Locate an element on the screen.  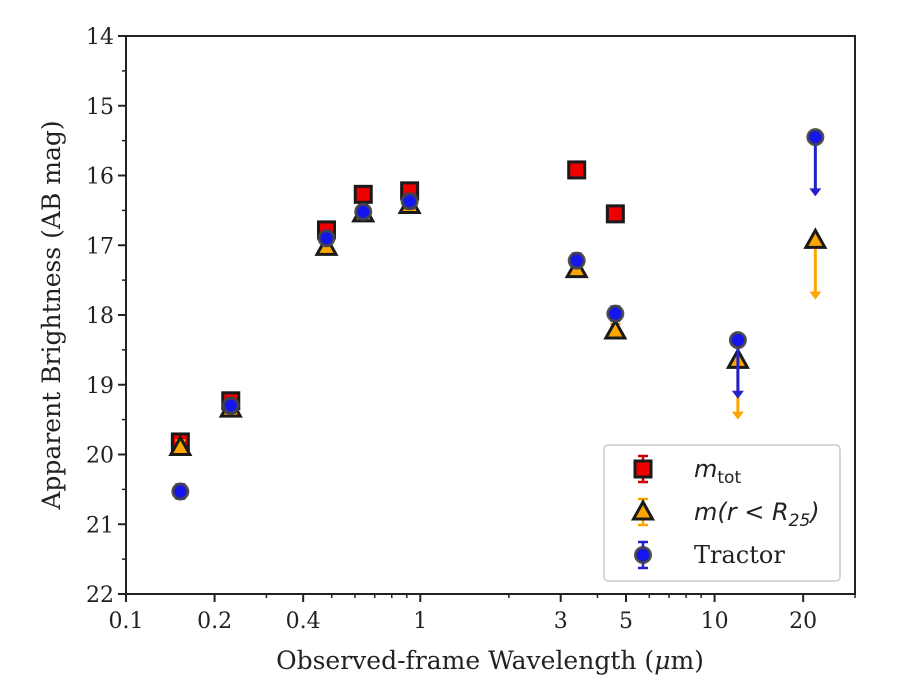
y-axis-title: Apparent Brightness (AB mag) is located at coordinates (51, 315).